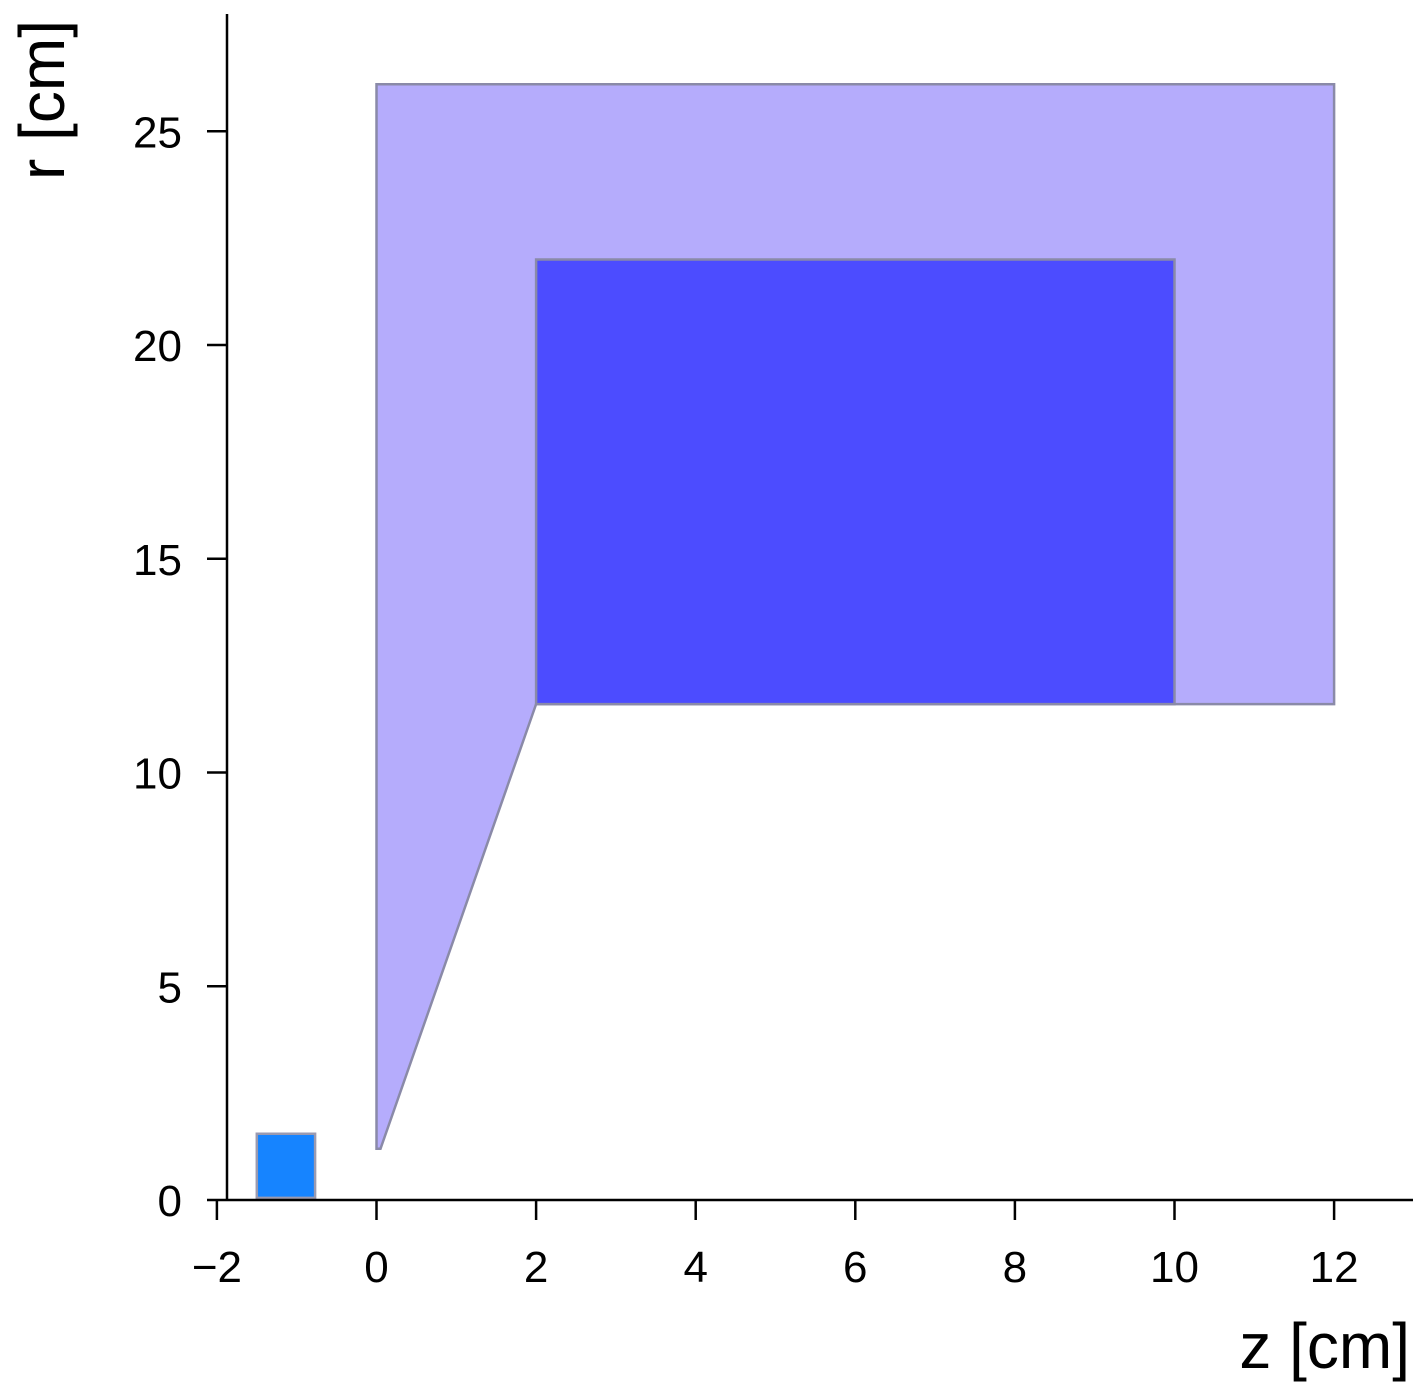 Image resolution: width=1424 pixels, height=1386 pixels. What do you see at coordinates (157, 560) in the screenshot?
I see `y-tick-label: 15` at bounding box center [157, 560].